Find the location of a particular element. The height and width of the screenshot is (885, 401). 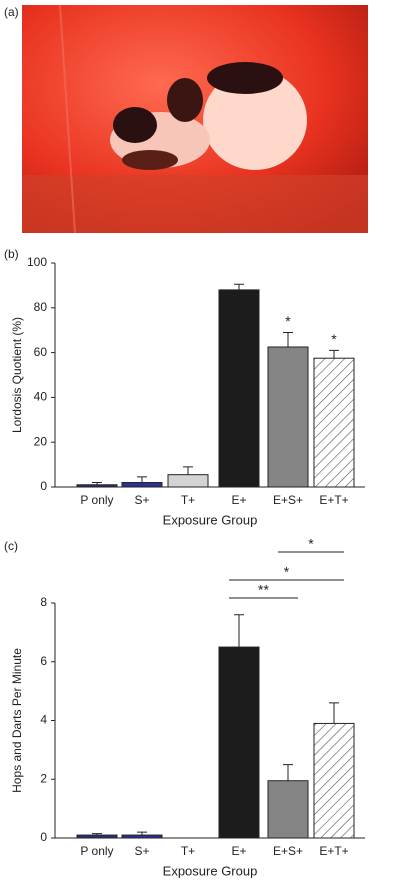

y-axis-label: Lordosis Quotient (%) is located at coordinates (17, 375).